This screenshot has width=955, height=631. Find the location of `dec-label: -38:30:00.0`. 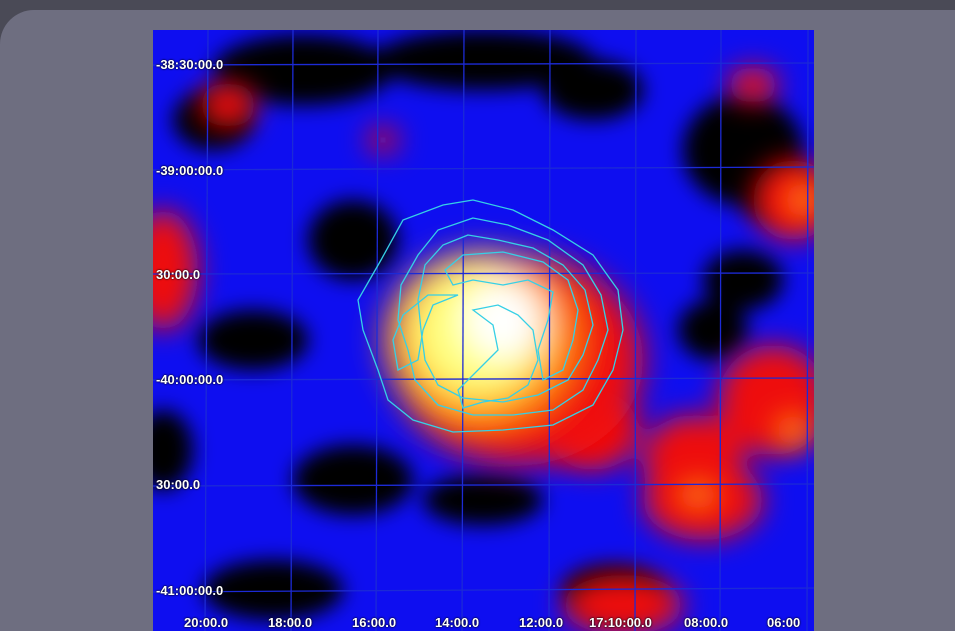

dec-label: -38:30:00.0 is located at coordinates (190, 64).